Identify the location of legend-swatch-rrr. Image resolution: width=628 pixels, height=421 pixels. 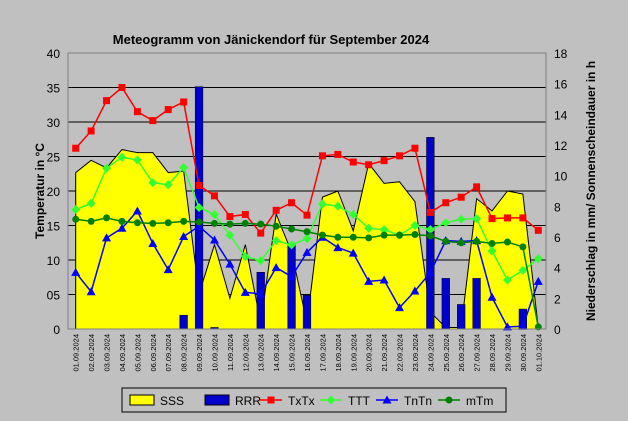
(217, 400).